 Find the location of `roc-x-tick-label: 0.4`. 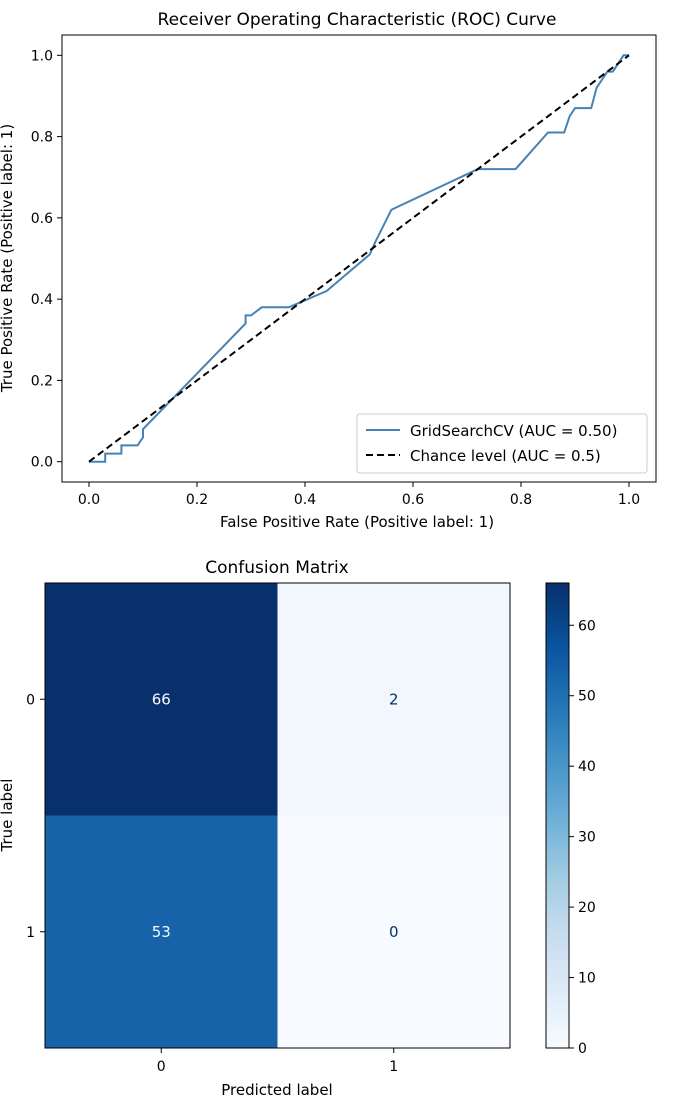

roc-x-tick-label: 0.4 is located at coordinates (305, 500).